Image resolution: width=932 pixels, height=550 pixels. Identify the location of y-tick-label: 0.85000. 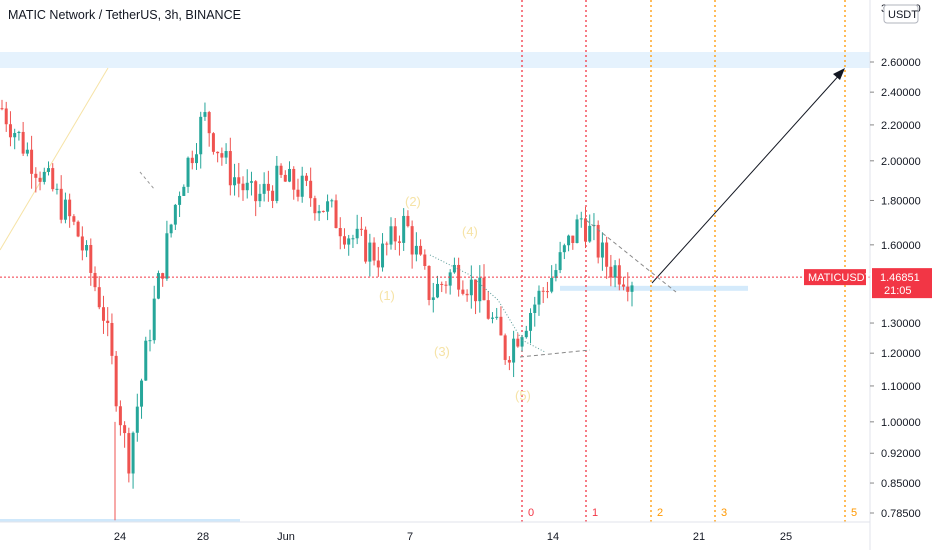
(901, 484).